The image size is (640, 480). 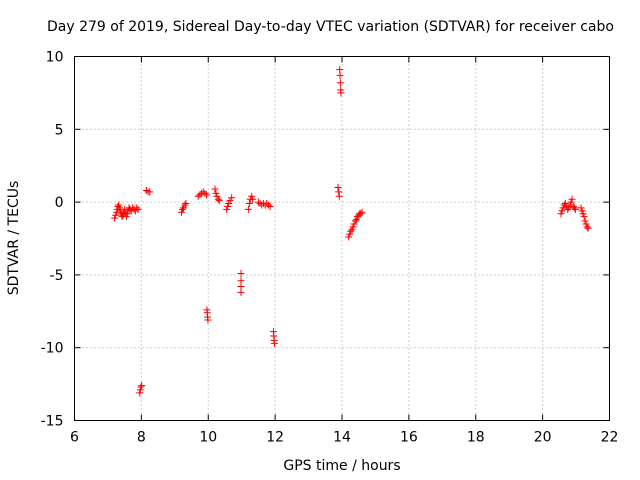 I want to click on x-tick-label: 20, so click(x=543, y=438).